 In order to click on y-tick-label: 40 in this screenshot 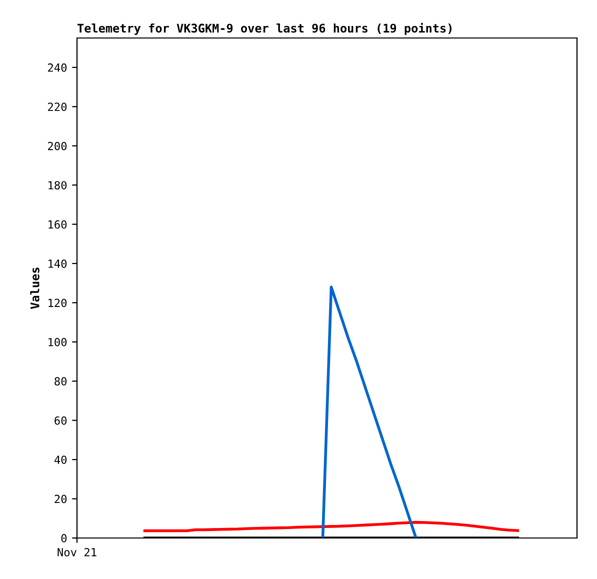, I will do `click(60, 460)`.